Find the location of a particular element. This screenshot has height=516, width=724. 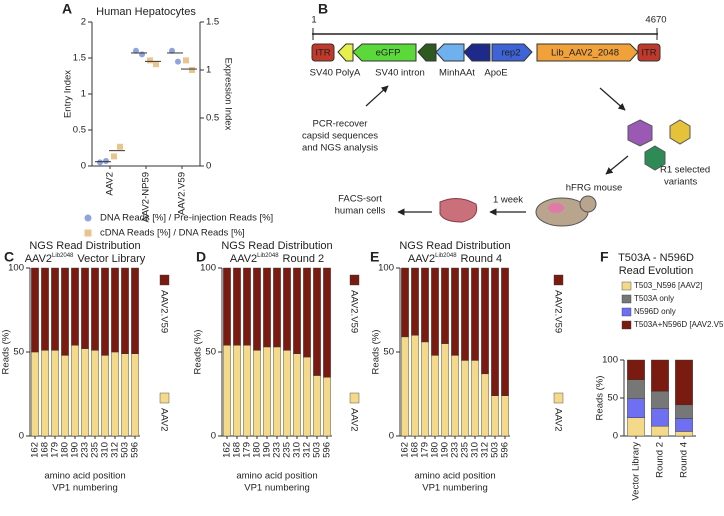

x-axis-label: amino acid position is located at coordinates (84, 476).